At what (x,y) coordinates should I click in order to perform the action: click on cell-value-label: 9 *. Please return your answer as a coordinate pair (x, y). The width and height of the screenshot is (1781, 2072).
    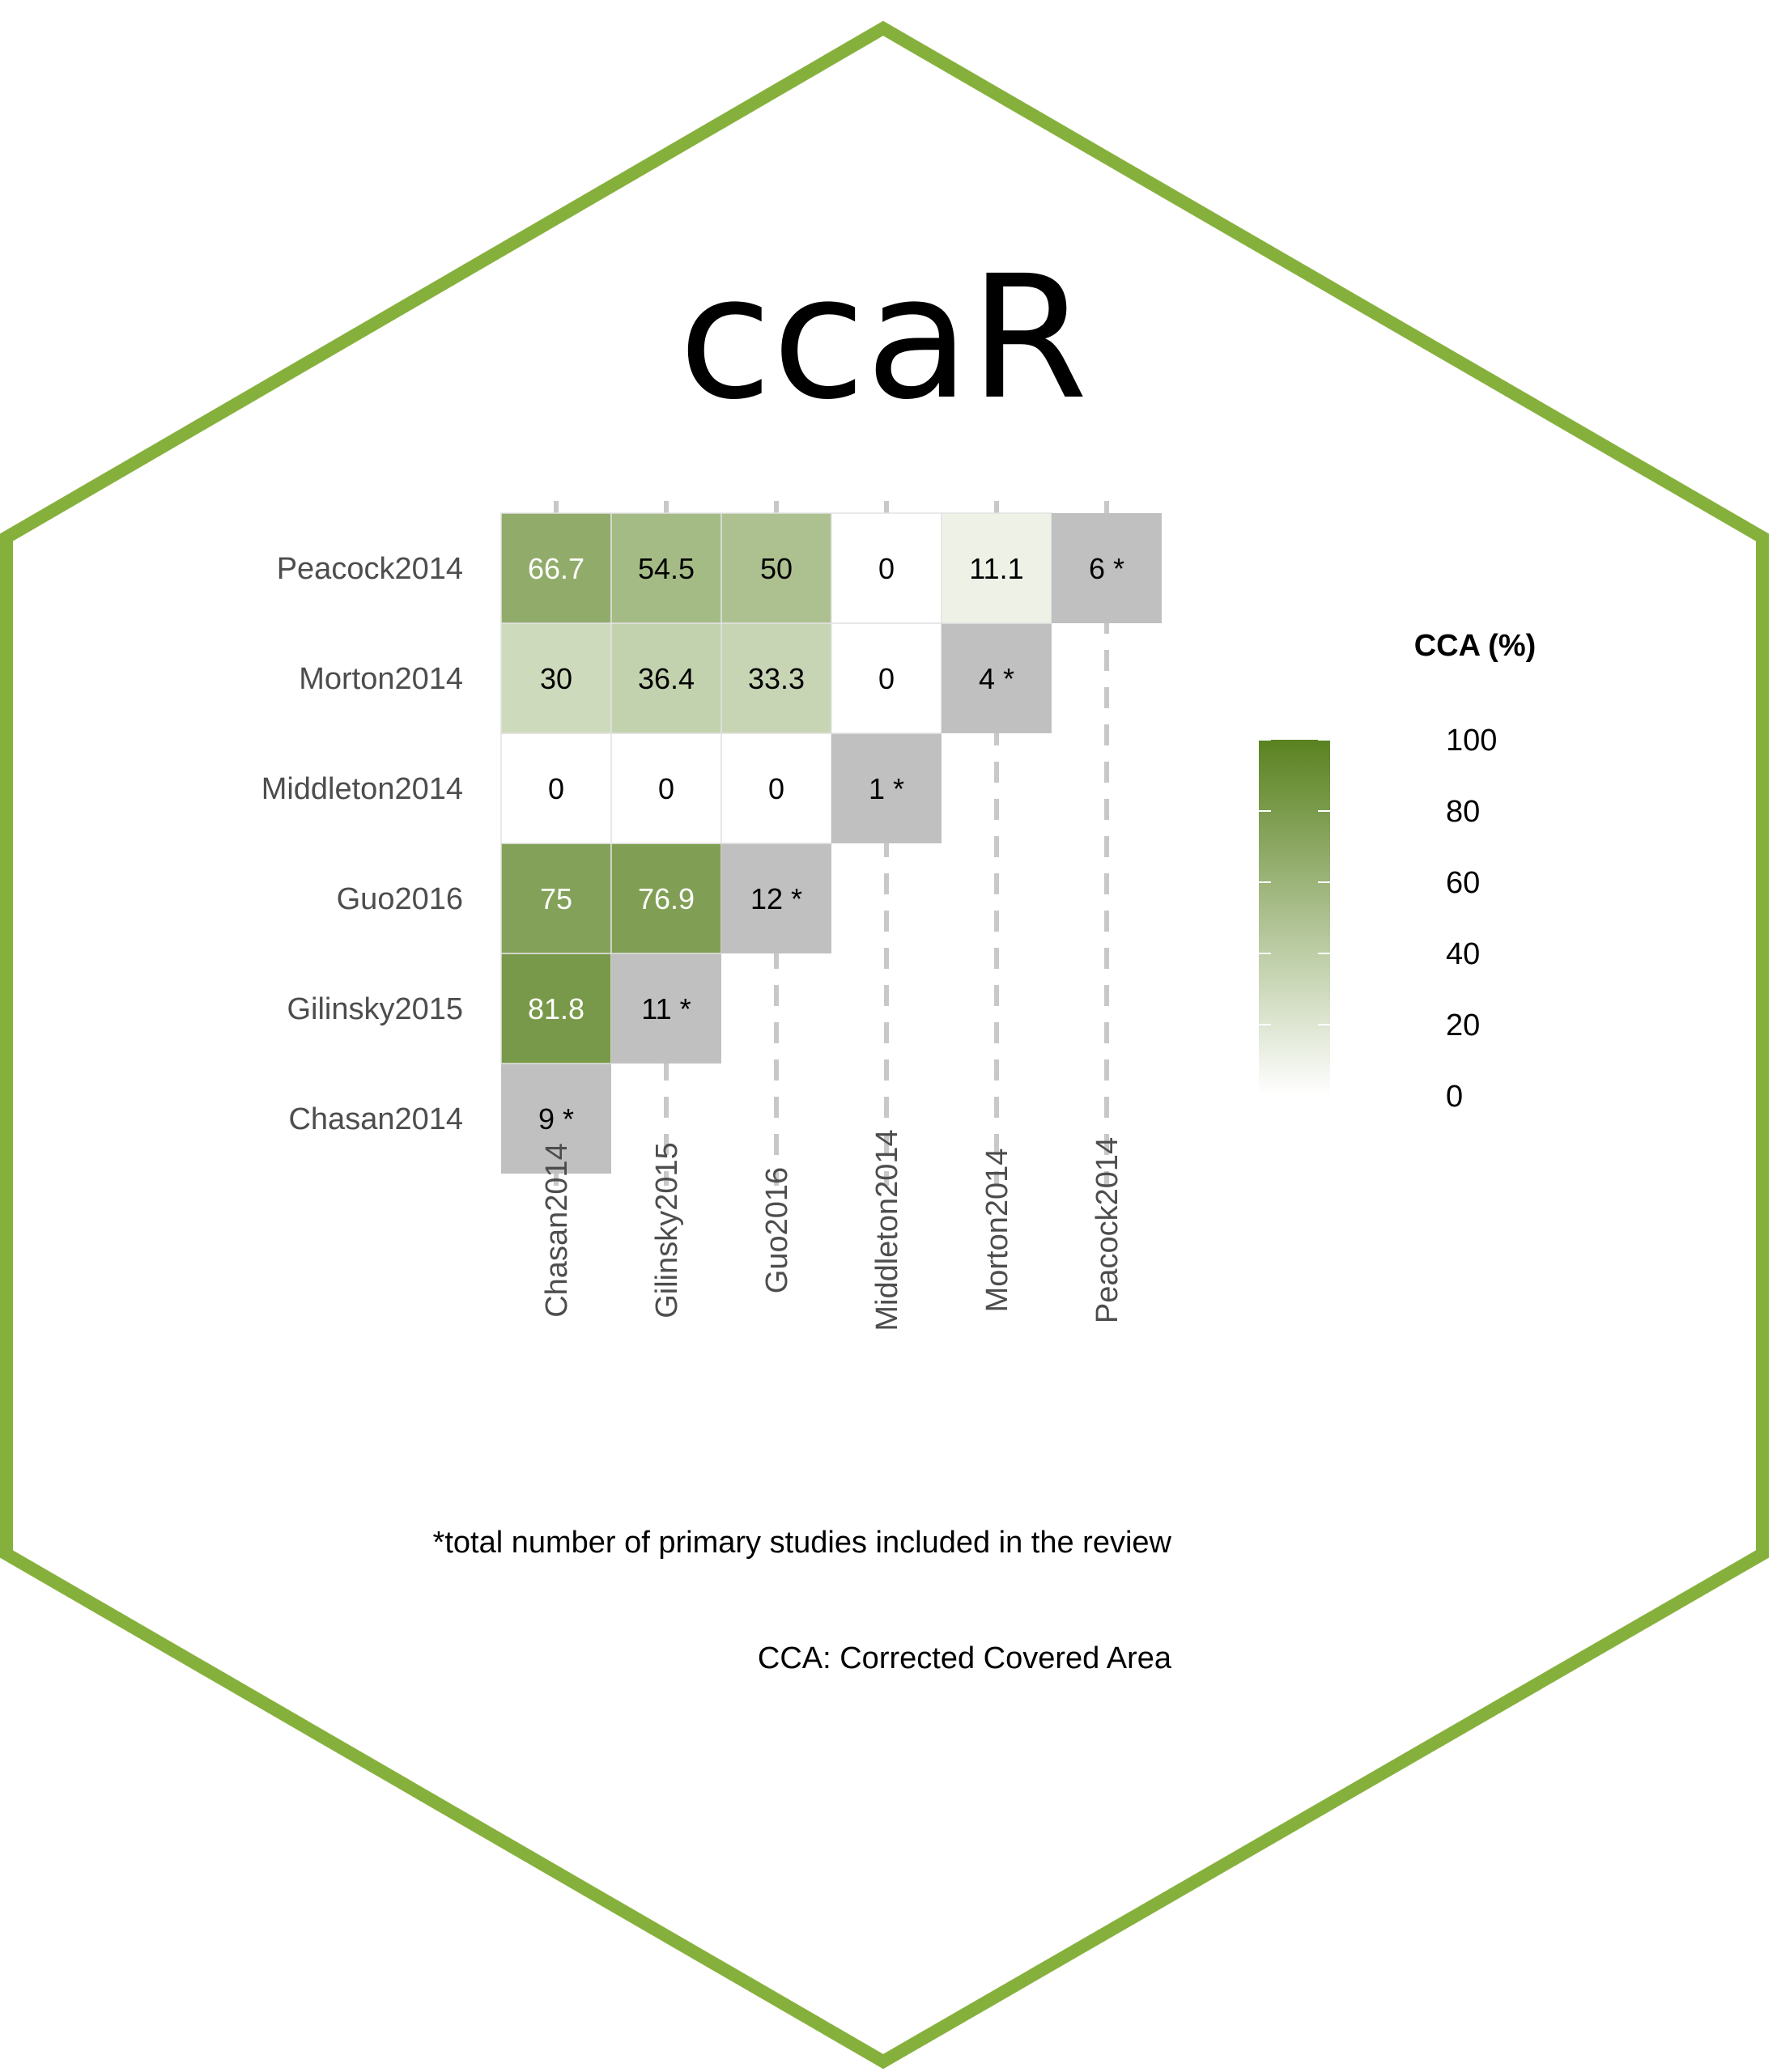
    Looking at the image, I should click on (556, 1119).